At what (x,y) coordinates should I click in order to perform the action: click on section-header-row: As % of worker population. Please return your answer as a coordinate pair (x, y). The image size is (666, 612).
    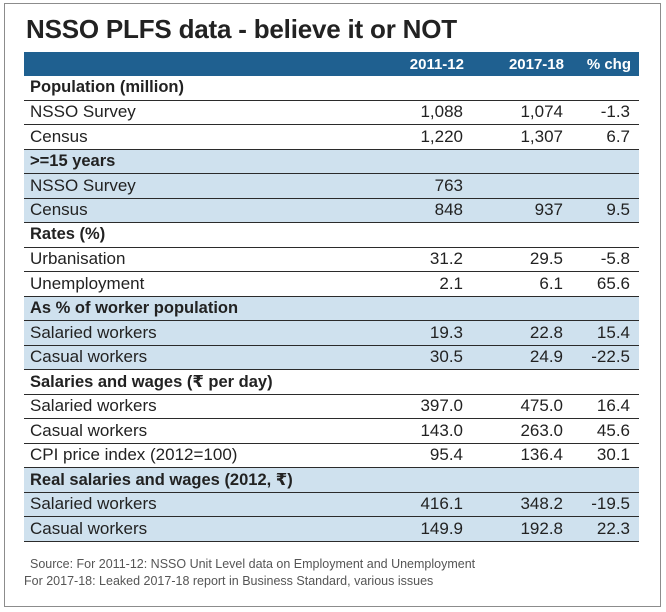
    Looking at the image, I should click on (331, 308).